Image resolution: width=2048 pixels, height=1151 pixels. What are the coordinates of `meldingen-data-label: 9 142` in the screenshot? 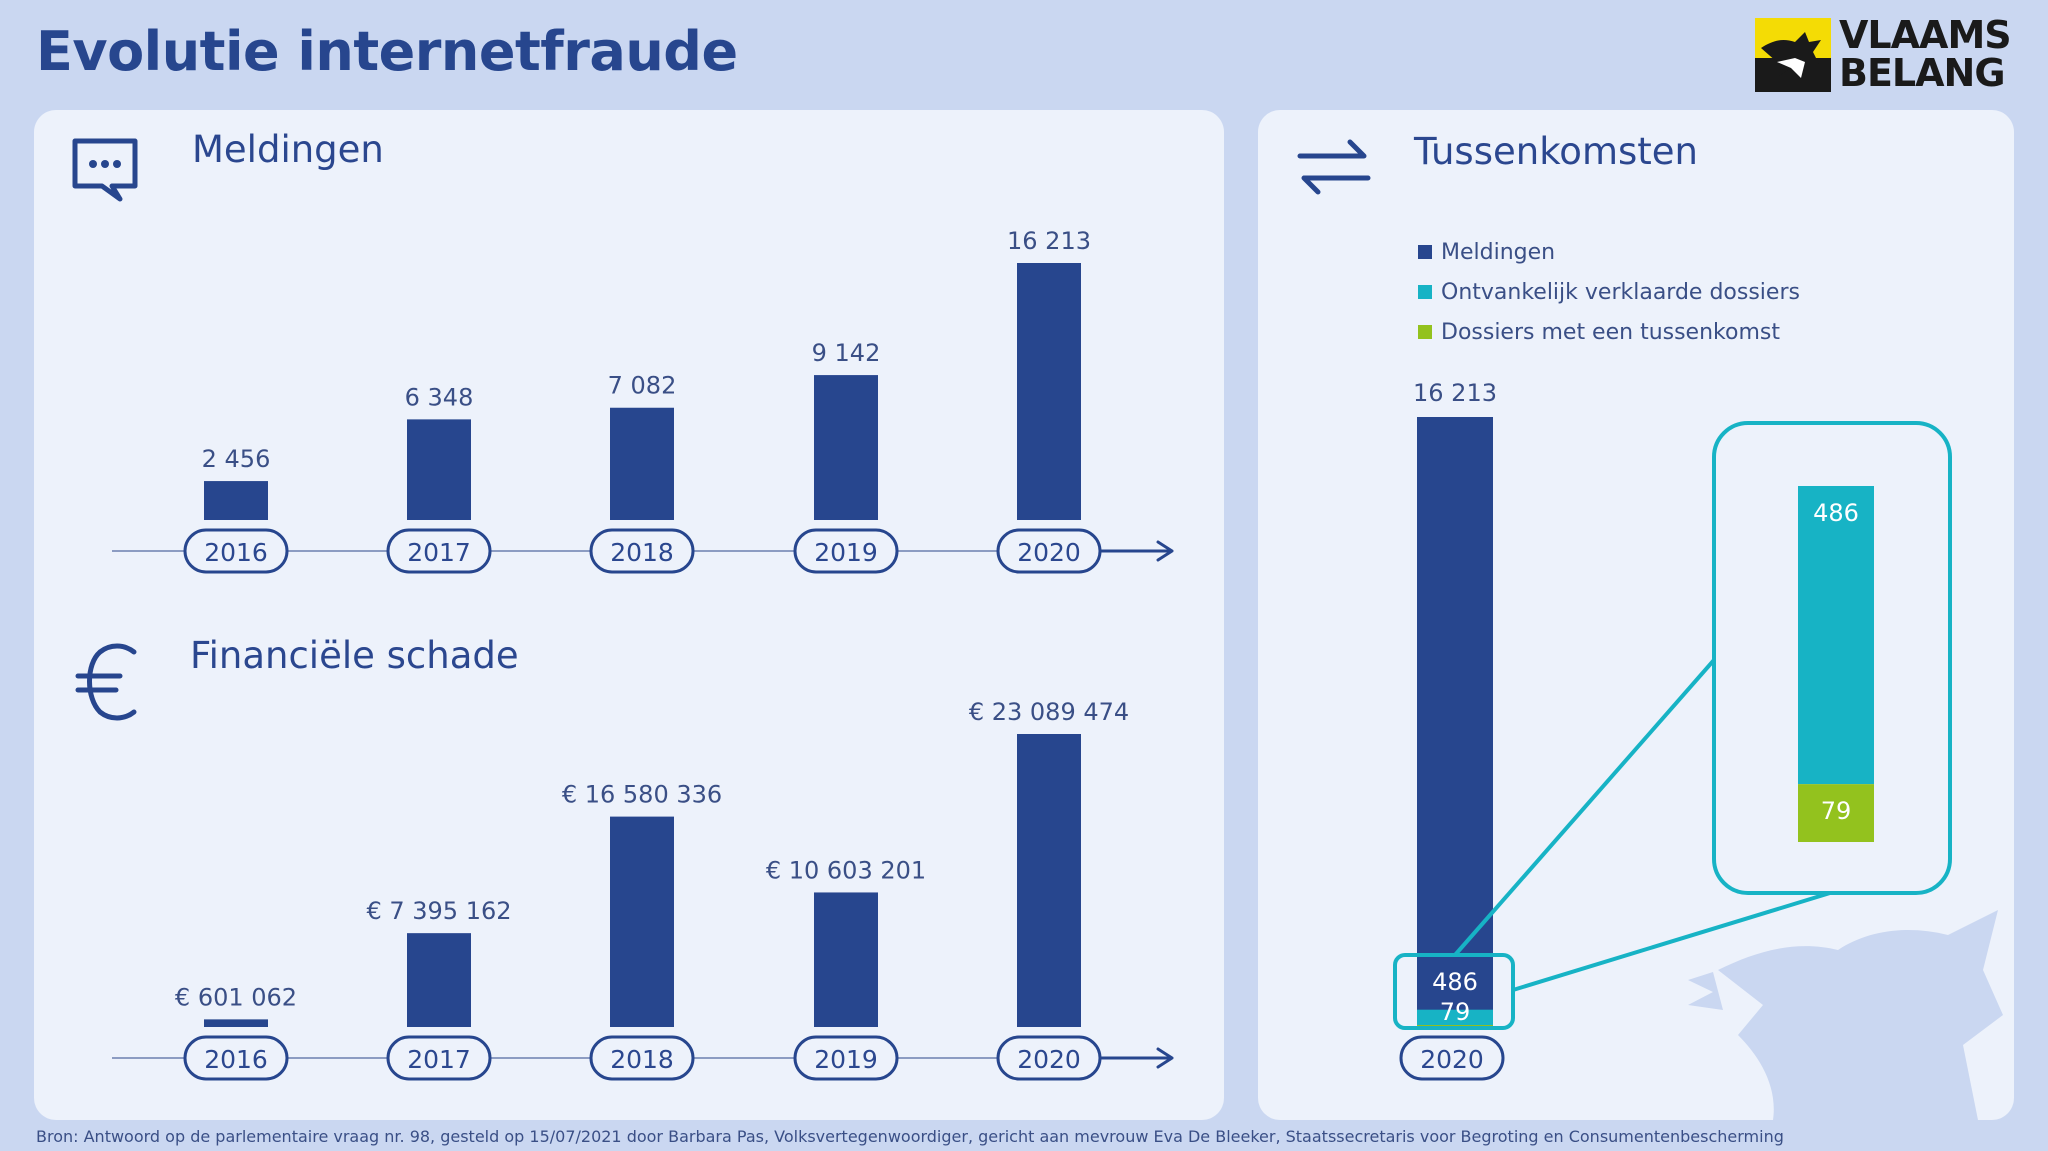 It's located at (846, 353).